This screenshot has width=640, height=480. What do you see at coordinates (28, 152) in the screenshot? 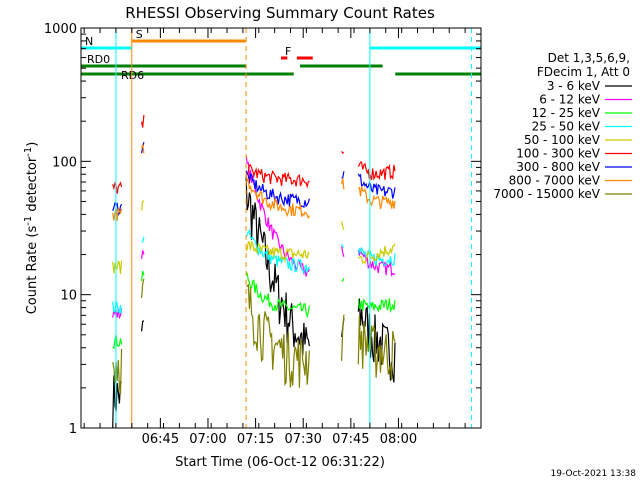
I see `ylabel-sup2: -1` at bounding box center [28, 152].